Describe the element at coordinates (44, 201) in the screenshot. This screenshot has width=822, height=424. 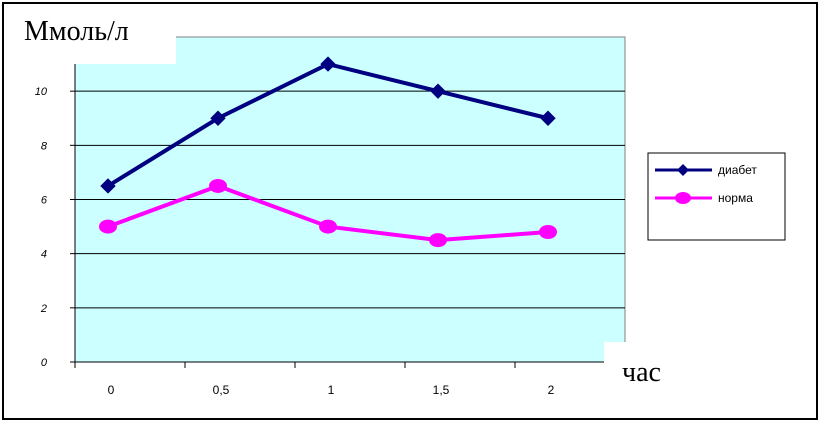
I see `y-tick-label: 6` at that location.